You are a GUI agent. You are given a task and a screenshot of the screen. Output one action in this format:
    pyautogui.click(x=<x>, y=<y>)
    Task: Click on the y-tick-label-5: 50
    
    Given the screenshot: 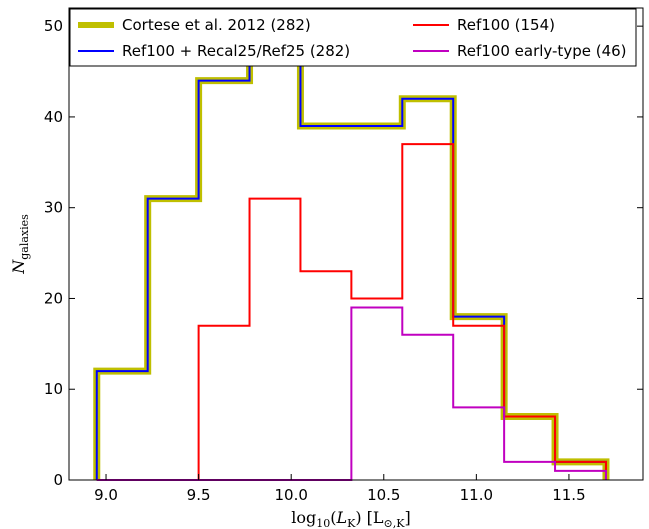 What is the action you would take?
    pyautogui.click(x=53, y=26)
    